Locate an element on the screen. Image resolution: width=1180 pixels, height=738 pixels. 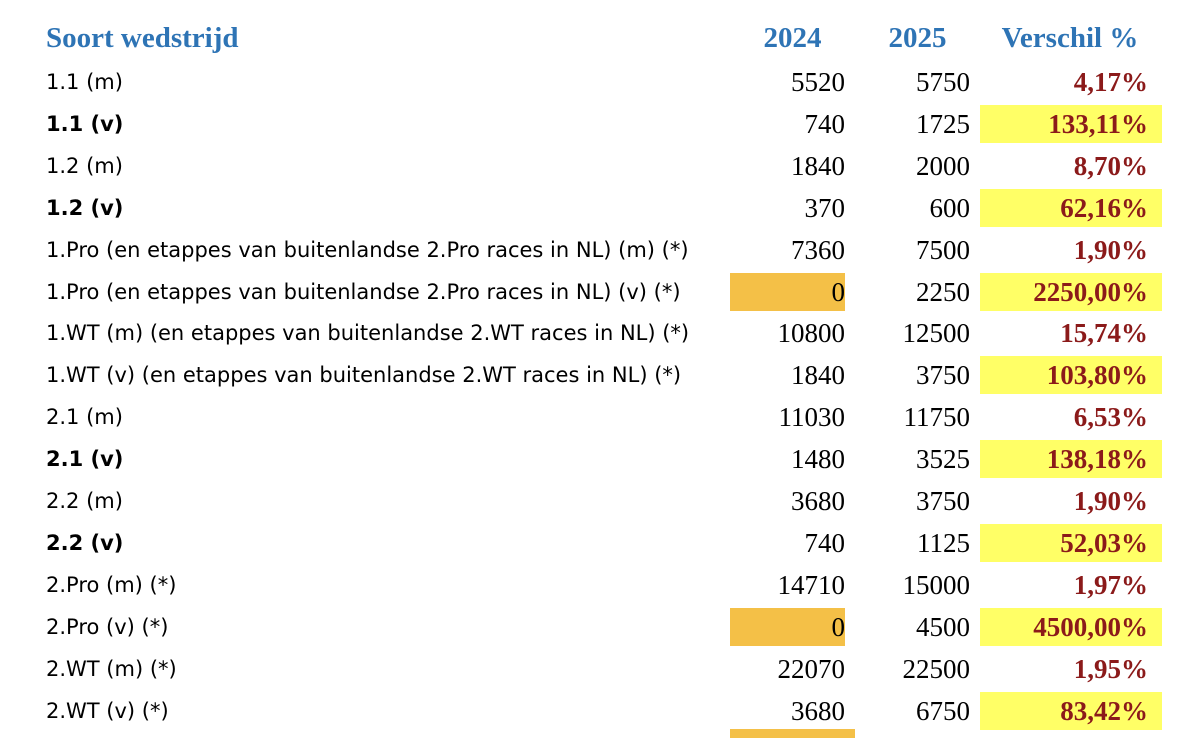
value-diff: 8,70% is located at coordinates (1110, 165).